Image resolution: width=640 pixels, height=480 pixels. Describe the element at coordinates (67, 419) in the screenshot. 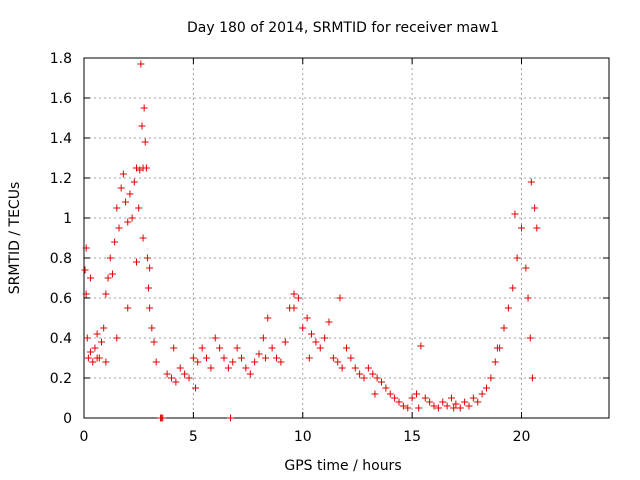

I see `y-tick-label: 0` at that location.